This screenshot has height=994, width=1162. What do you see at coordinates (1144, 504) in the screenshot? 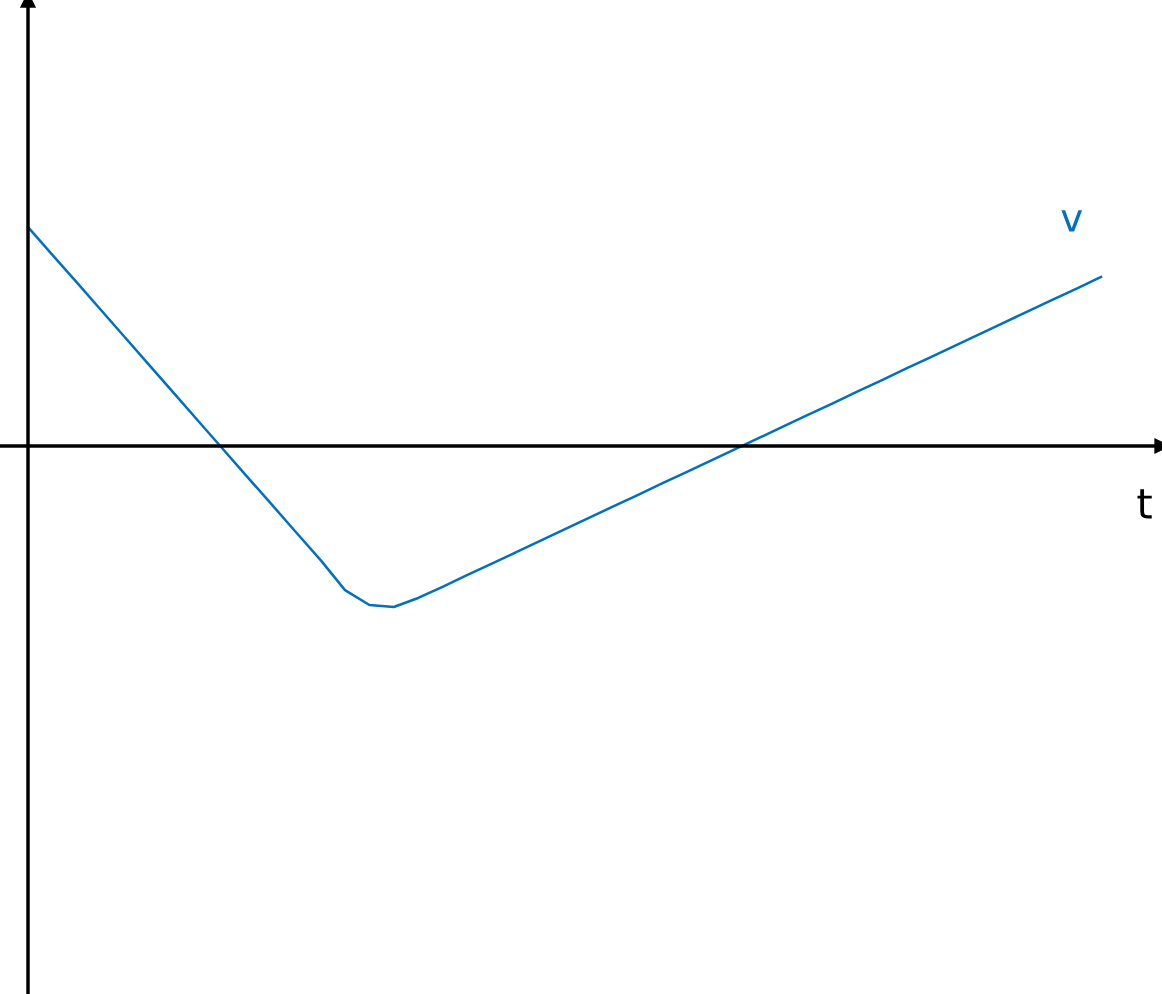
I see `x-axis-title: t` at bounding box center [1144, 504].